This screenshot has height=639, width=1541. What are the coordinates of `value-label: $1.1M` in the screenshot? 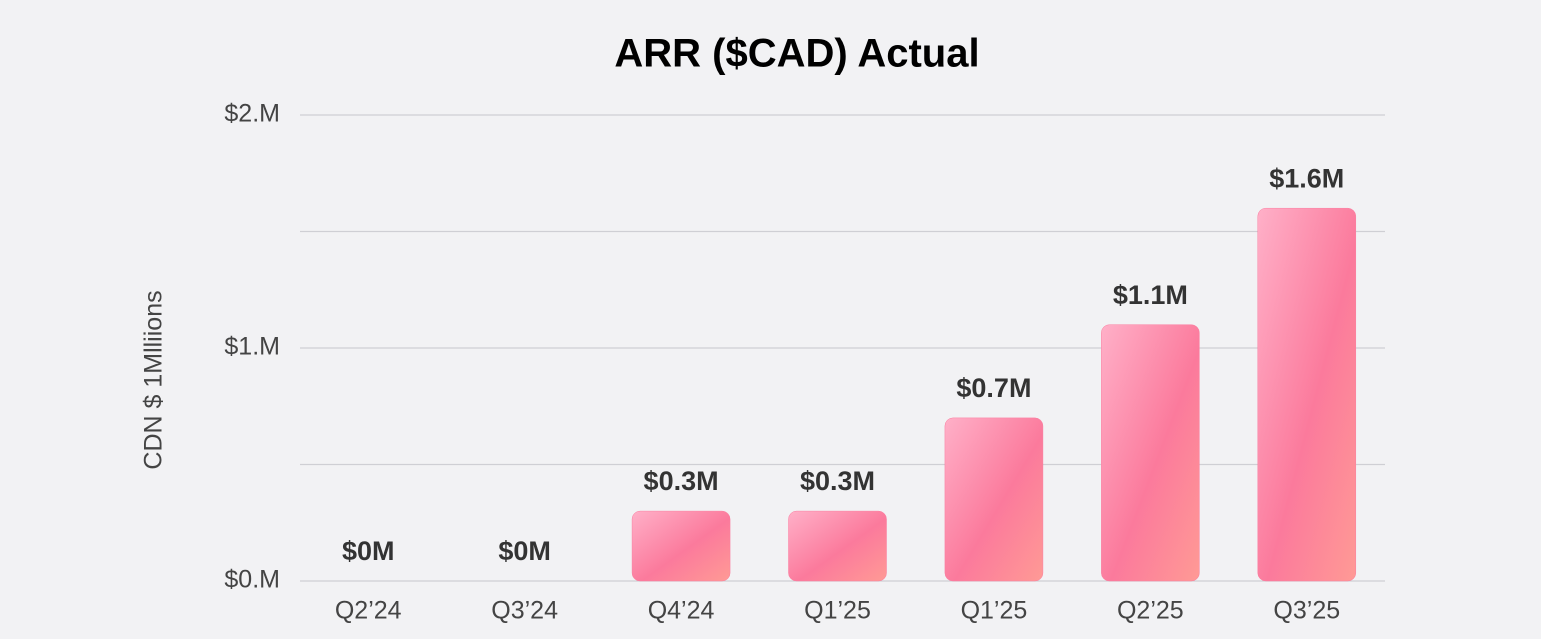 It's located at (1150, 295).